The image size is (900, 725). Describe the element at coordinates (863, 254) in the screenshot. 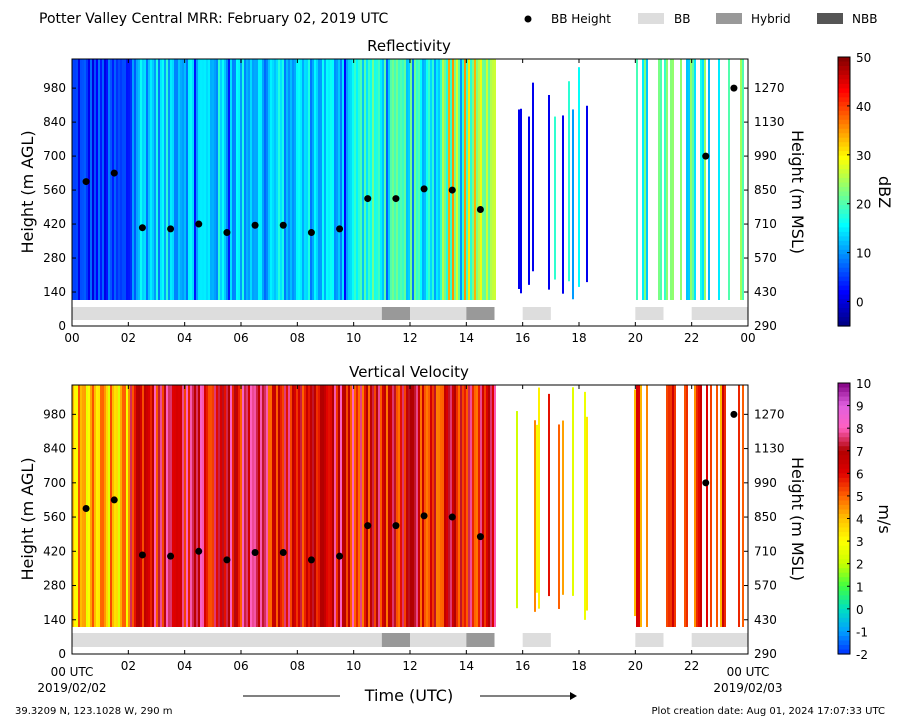

I see `colorbar-tick-label: 10` at that location.